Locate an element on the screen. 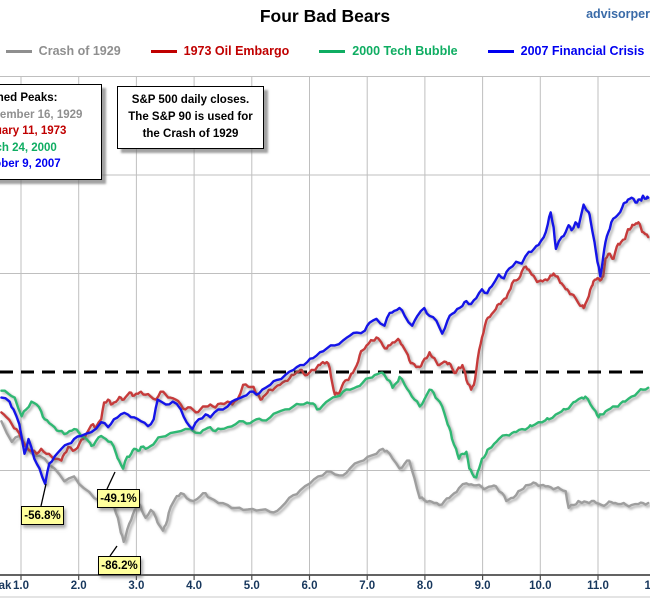 The image size is (650, 600). legend-item-1973-oil-embargo: 1973 Oil Embargo is located at coordinates (220, 51).